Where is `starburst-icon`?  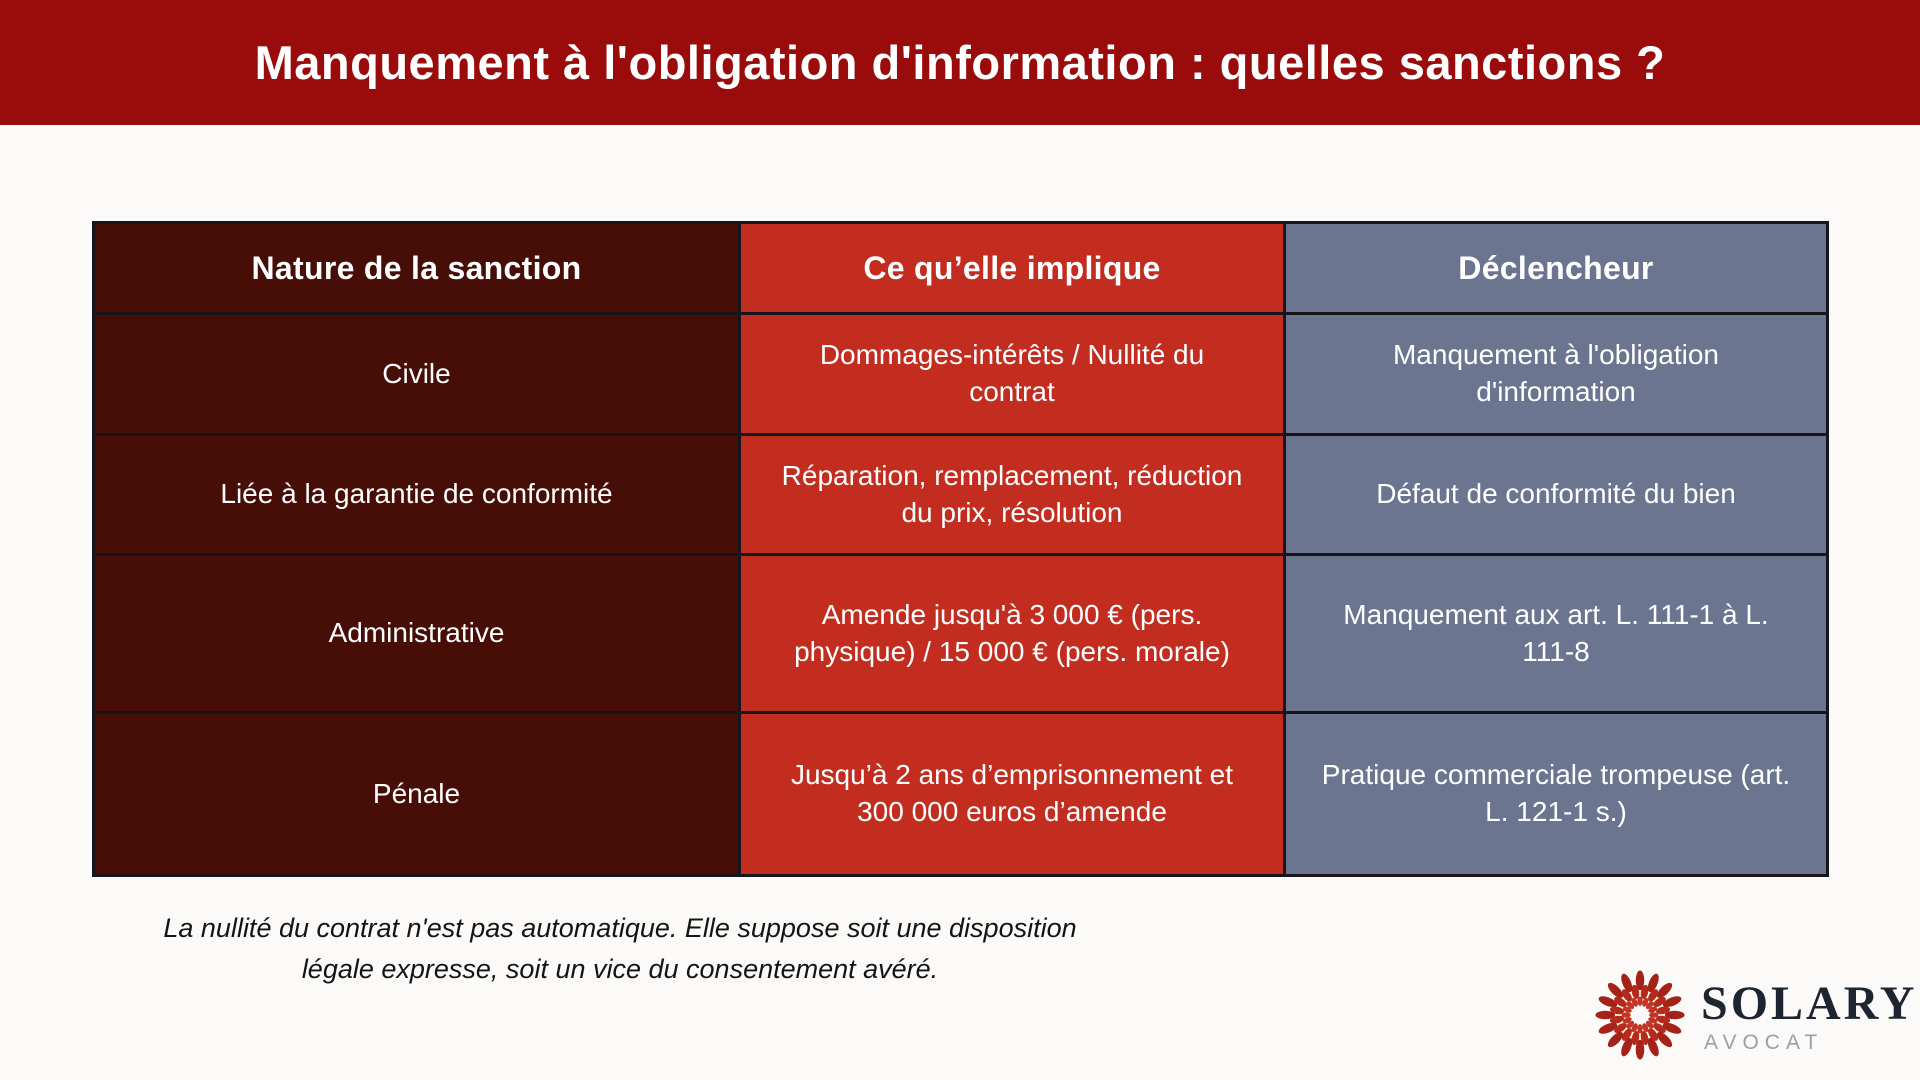
starburst-icon is located at coordinates (1640, 1015).